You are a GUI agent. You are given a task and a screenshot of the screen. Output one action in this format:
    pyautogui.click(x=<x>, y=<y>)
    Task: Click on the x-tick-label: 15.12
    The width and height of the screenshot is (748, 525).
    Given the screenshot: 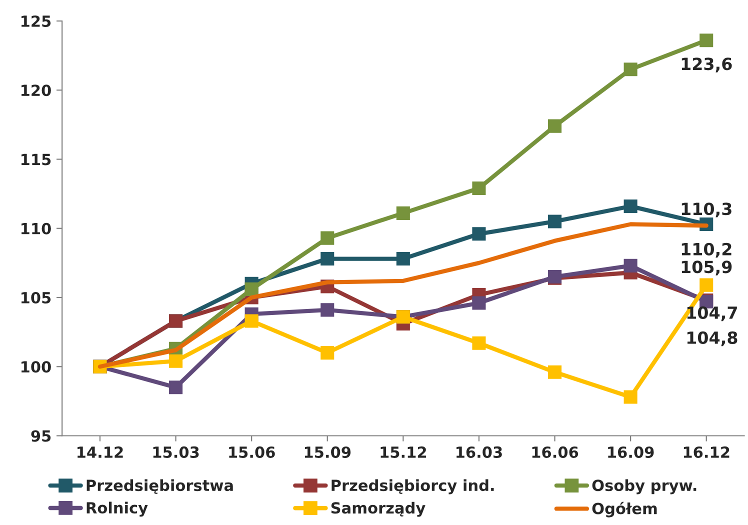 What is the action you would take?
    pyautogui.click(x=403, y=452)
    